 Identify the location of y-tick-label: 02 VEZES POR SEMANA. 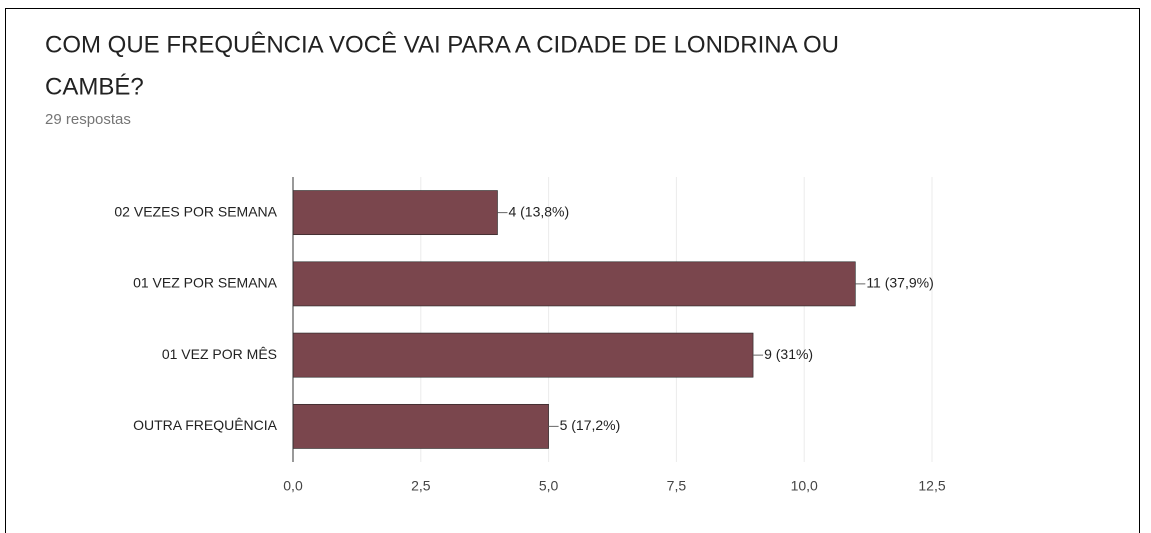
(195, 211).